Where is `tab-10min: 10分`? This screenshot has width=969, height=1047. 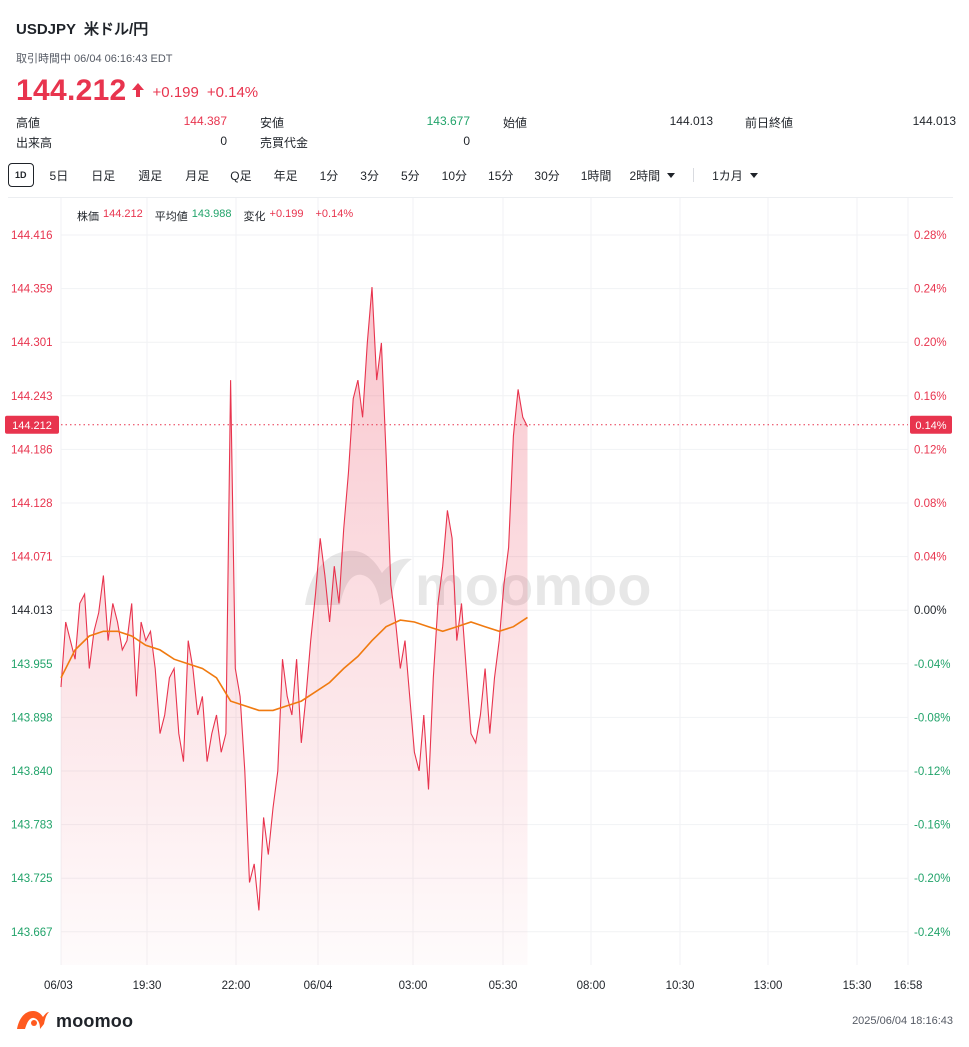 tab-10min: 10分 is located at coordinates (454, 175).